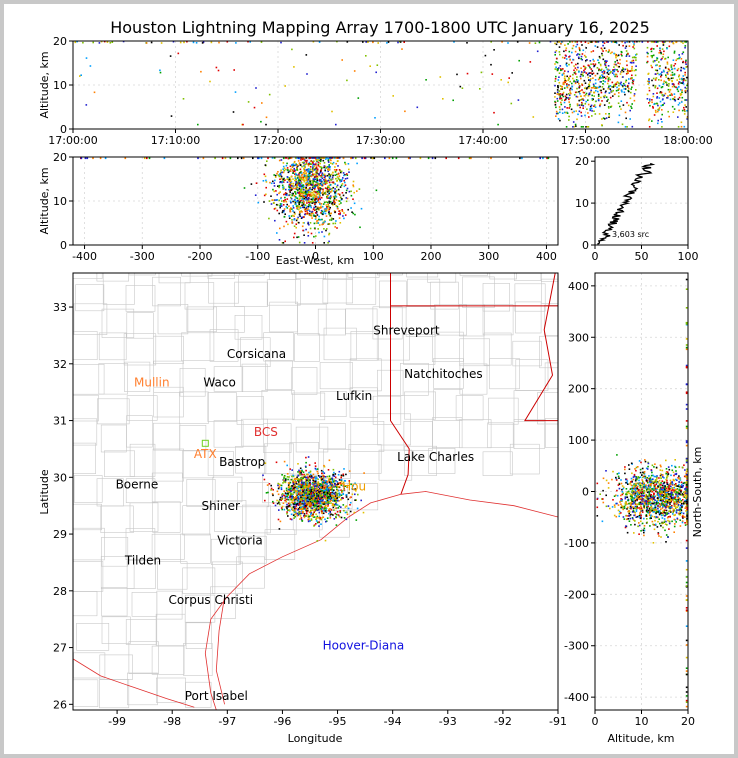  Describe the element at coordinates (277, 140) in the screenshot. I see `time-altitude-xtick-label: 17:20:00` at that location.